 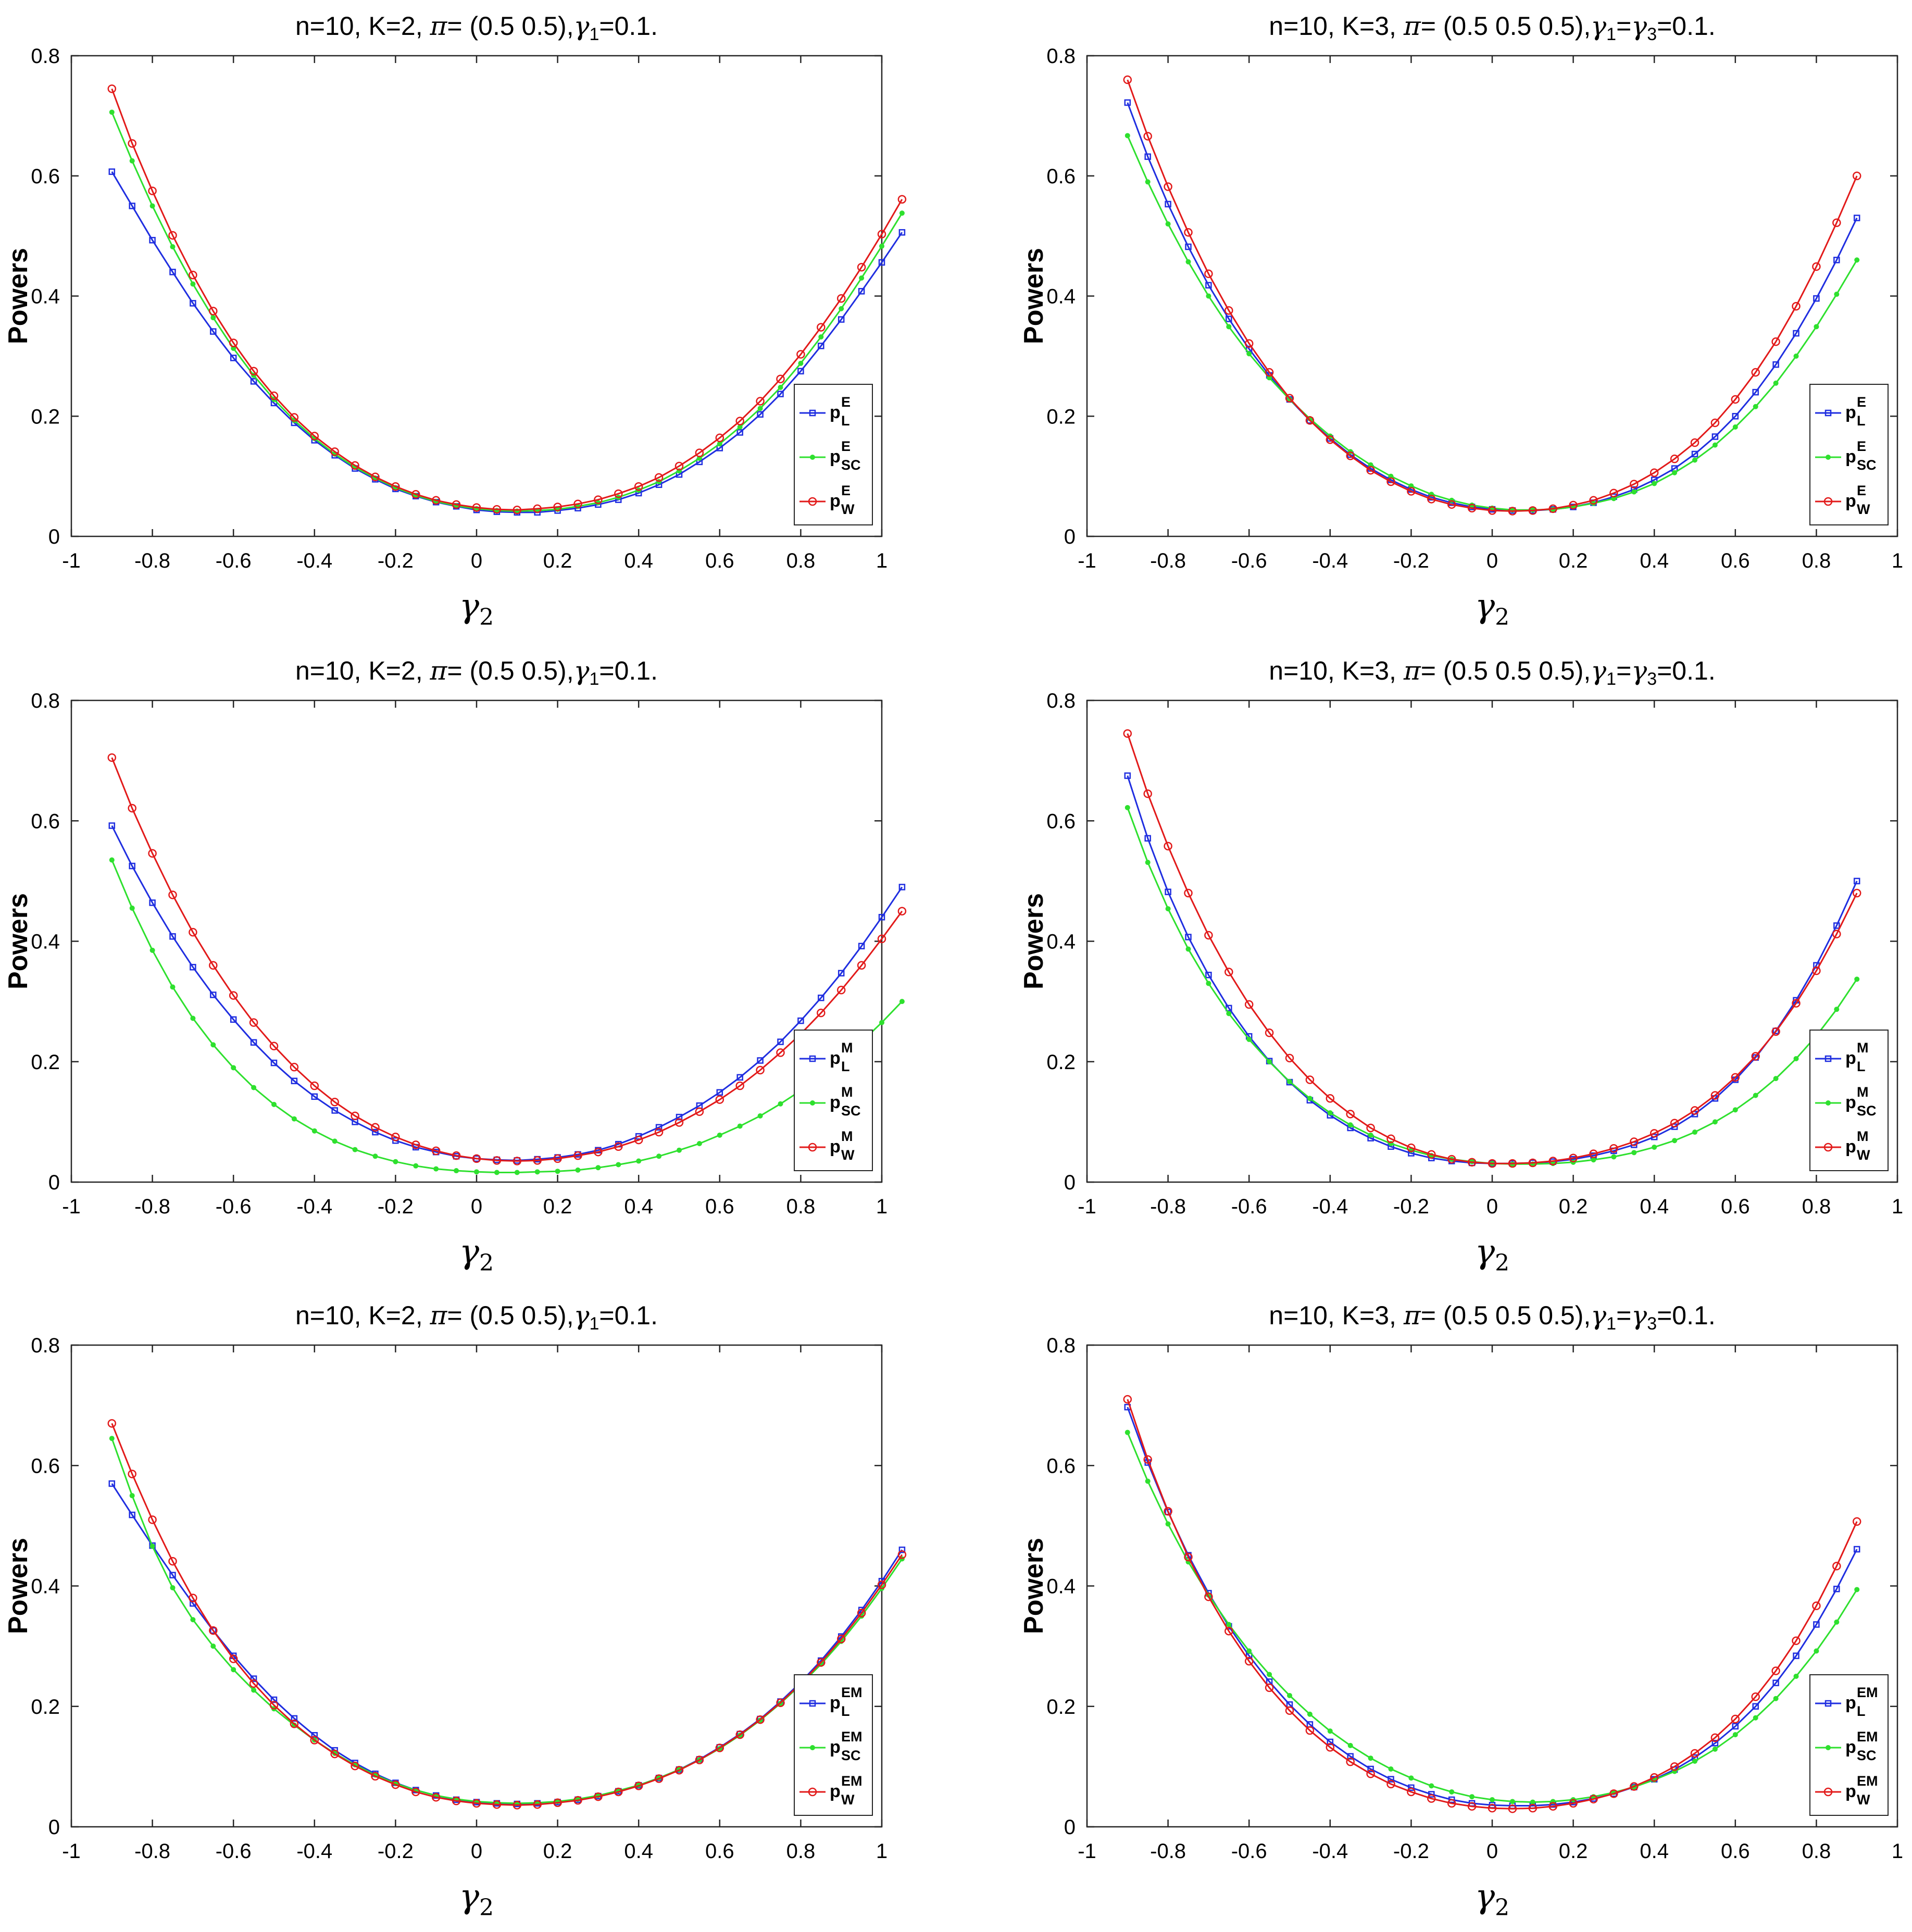 What do you see at coordinates (45, 176) in the screenshot?
I see `y-tick-label: 0.6` at bounding box center [45, 176].